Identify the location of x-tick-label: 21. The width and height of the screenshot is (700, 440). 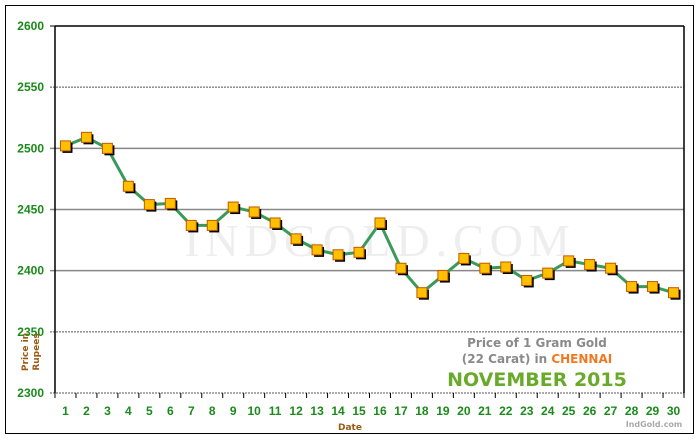
(485, 411).